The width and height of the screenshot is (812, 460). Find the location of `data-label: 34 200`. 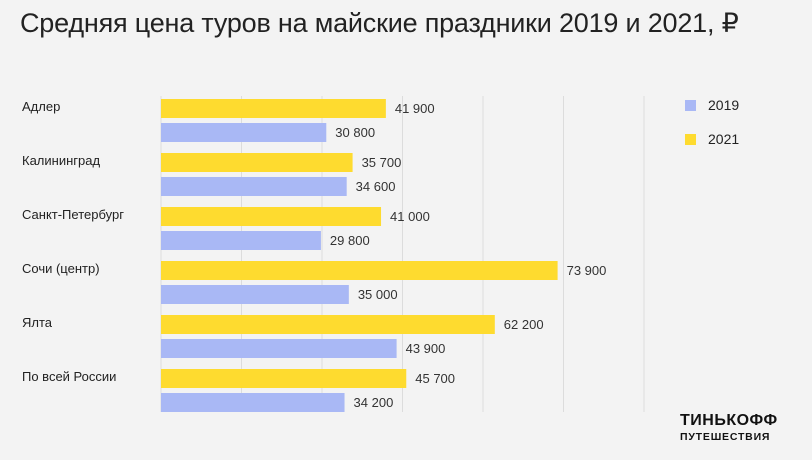

data-label: 34 200 is located at coordinates (374, 402).